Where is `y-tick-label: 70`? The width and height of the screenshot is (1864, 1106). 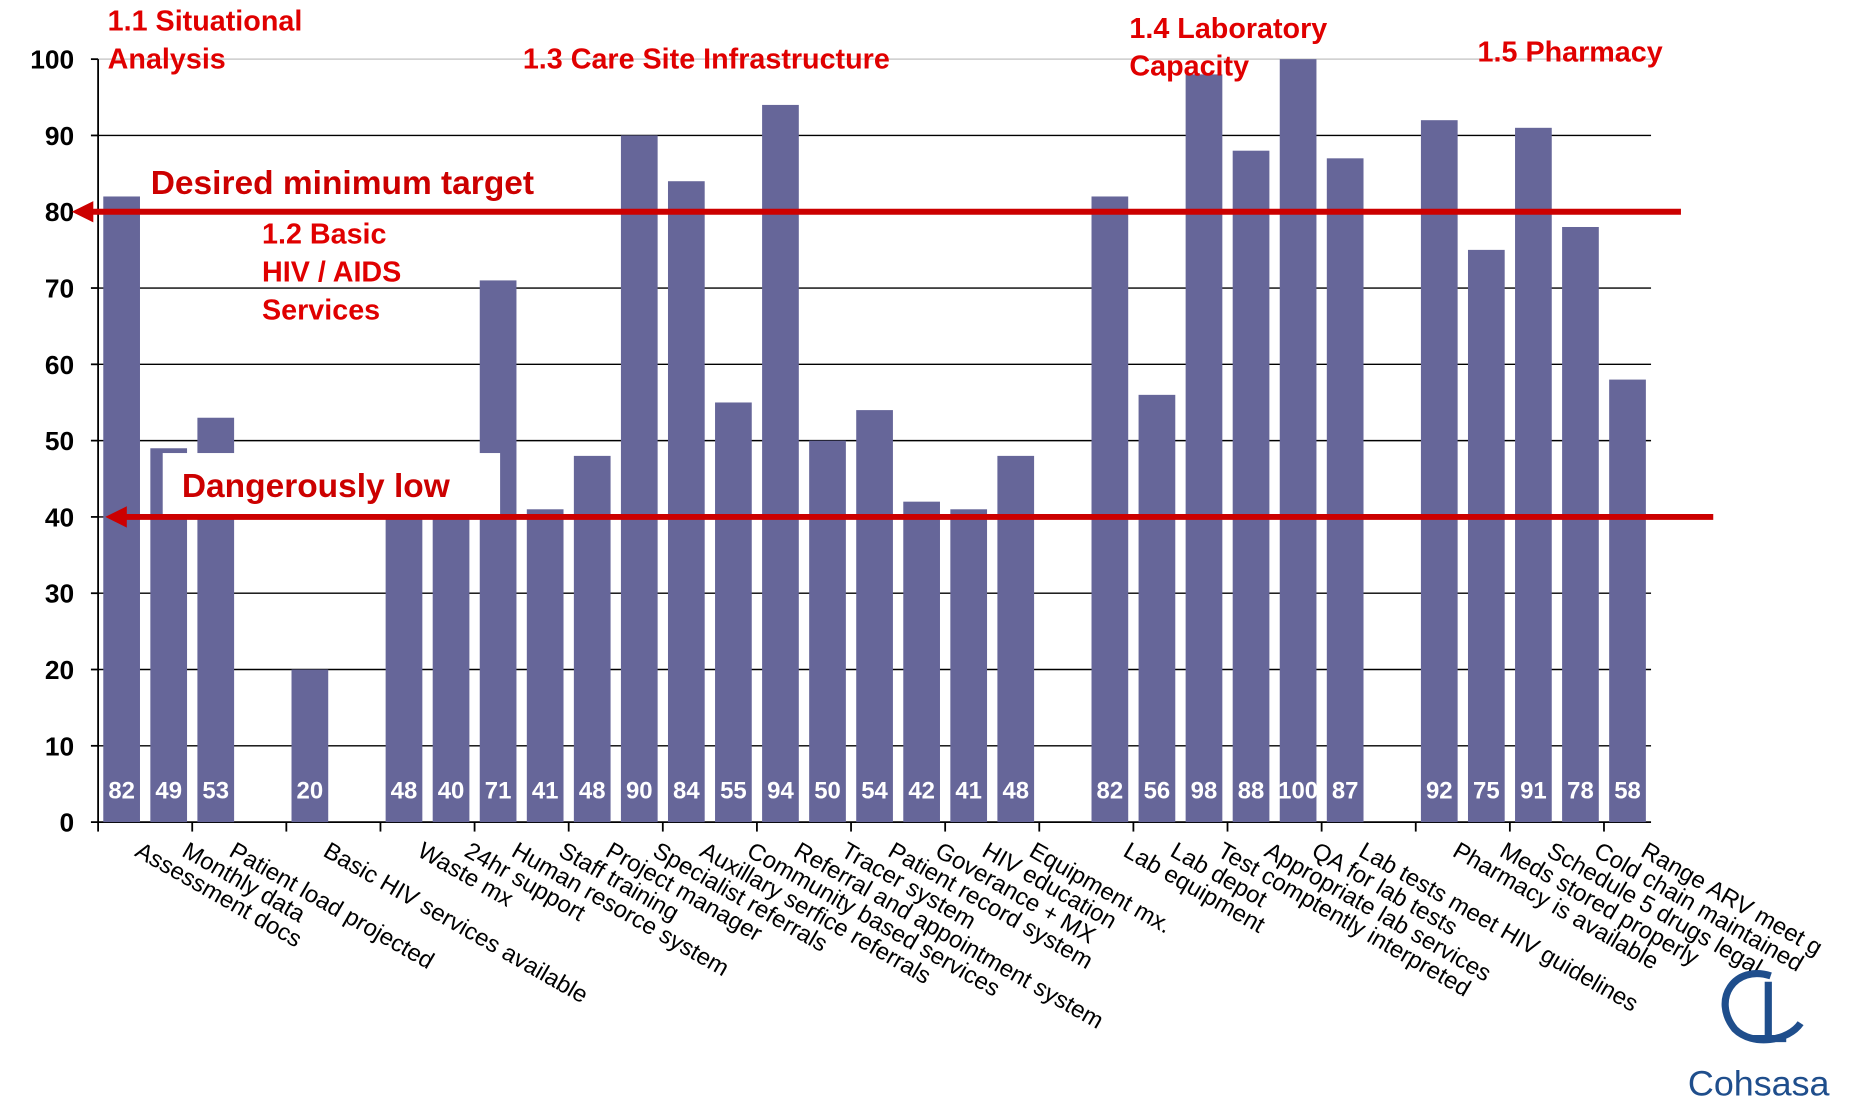 y-tick-label: 70 is located at coordinates (59, 289).